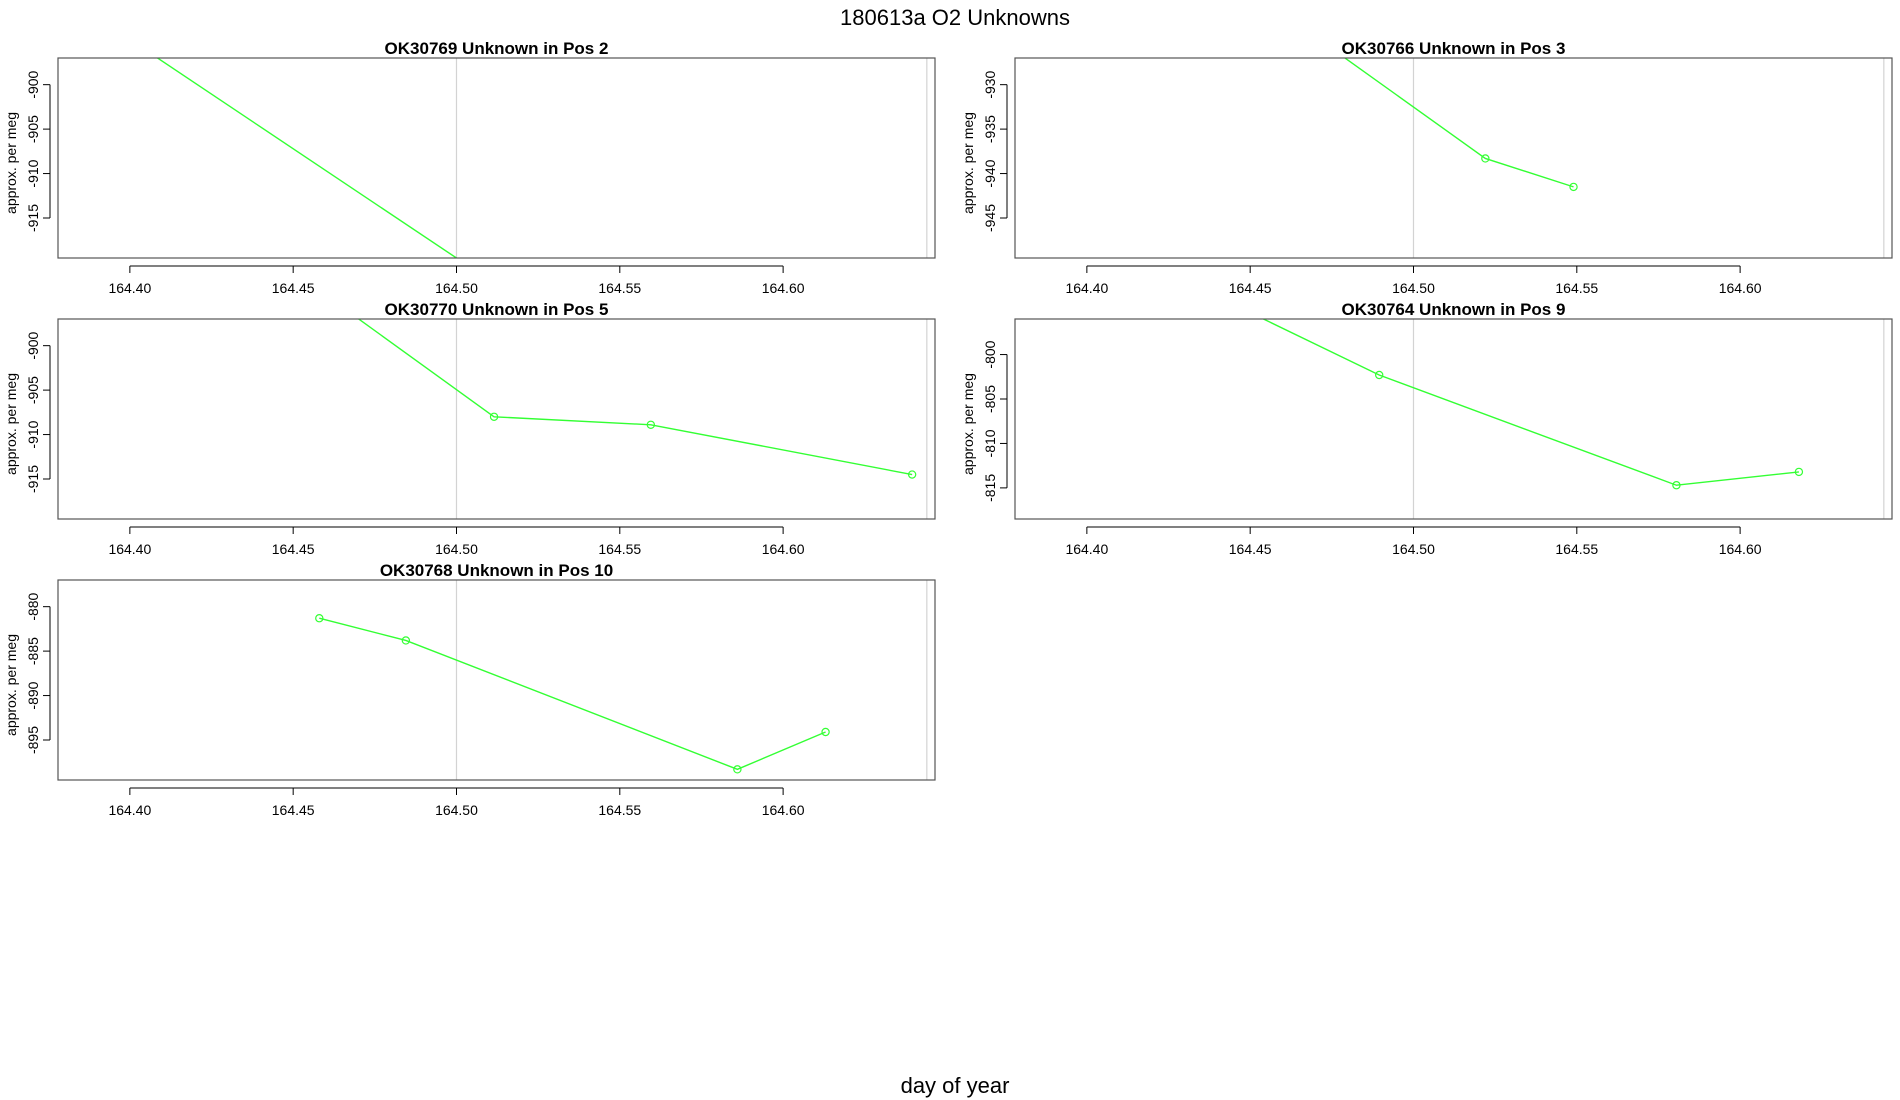  What do you see at coordinates (33, 606) in the screenshot?
I see `y-tick-label: -880` at bounding box center [33, 606].